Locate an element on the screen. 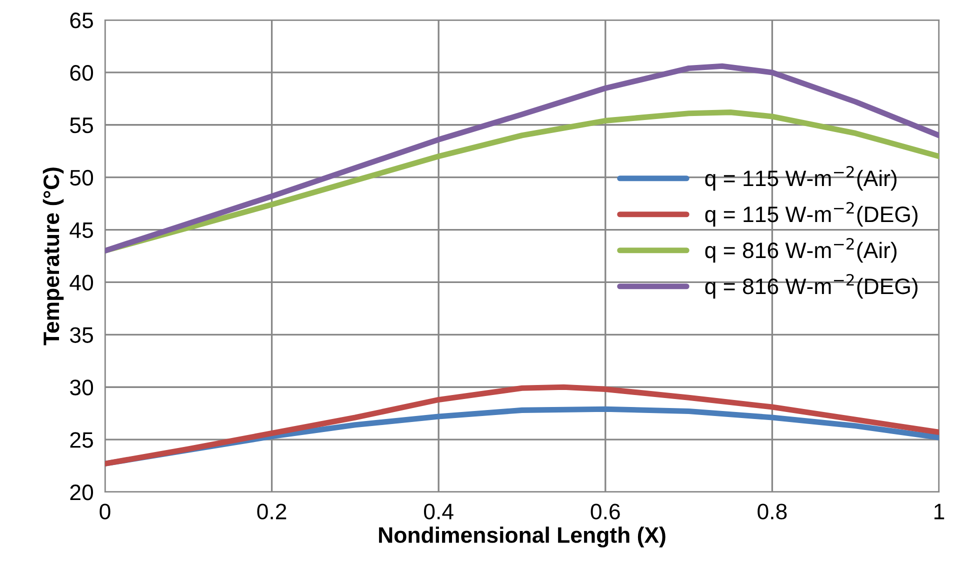  y-tick-label: 55 is located at coordinates (81, 126).